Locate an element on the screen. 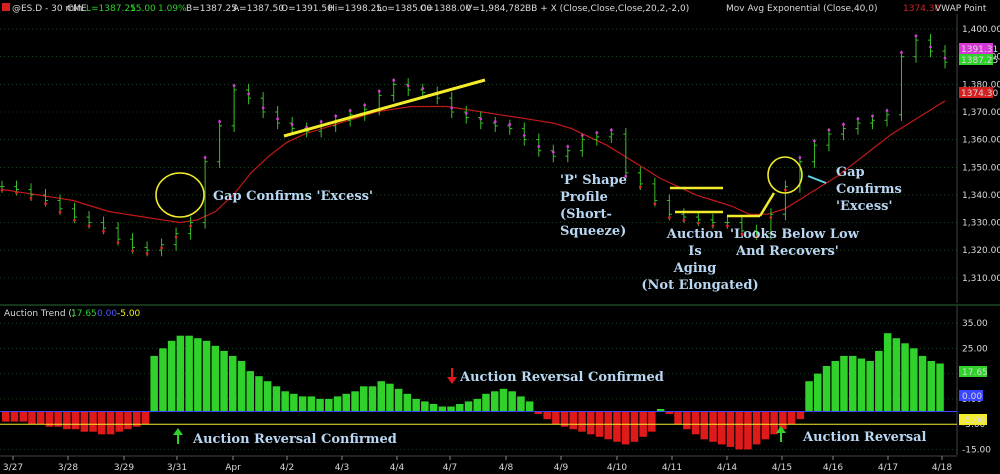 This screenshot has height=474, width=1000. bid-price: B=1387.25 is located at coordinates (211, 9).